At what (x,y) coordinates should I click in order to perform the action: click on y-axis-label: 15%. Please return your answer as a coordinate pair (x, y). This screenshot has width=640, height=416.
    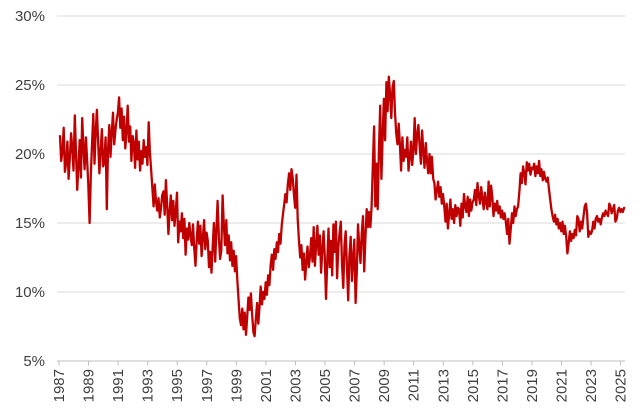
    Looking at the image, I should click on (30, 223).